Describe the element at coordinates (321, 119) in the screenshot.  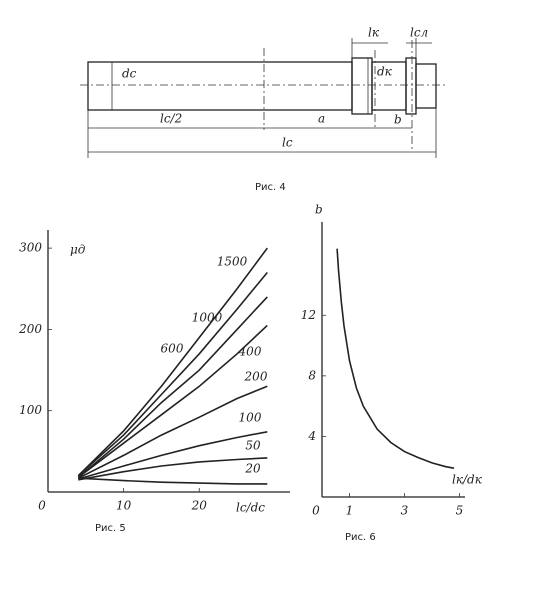
I see `label: a` at that location.